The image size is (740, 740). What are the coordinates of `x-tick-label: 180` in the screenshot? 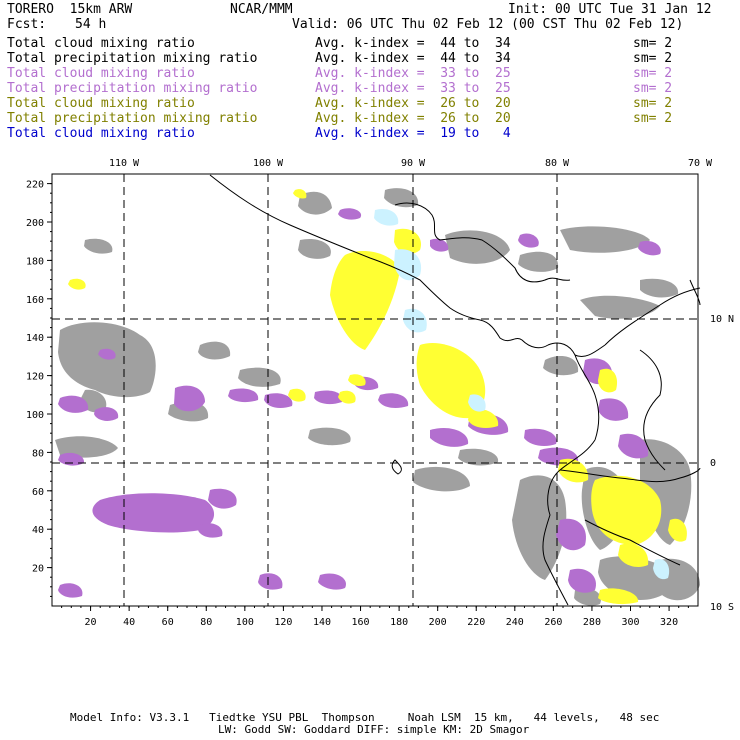 It's located at (399, 622).